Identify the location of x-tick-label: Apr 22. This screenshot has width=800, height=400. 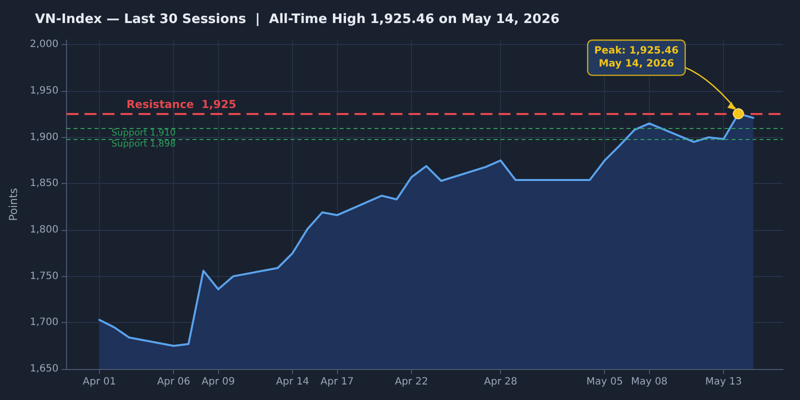
(411, 382).